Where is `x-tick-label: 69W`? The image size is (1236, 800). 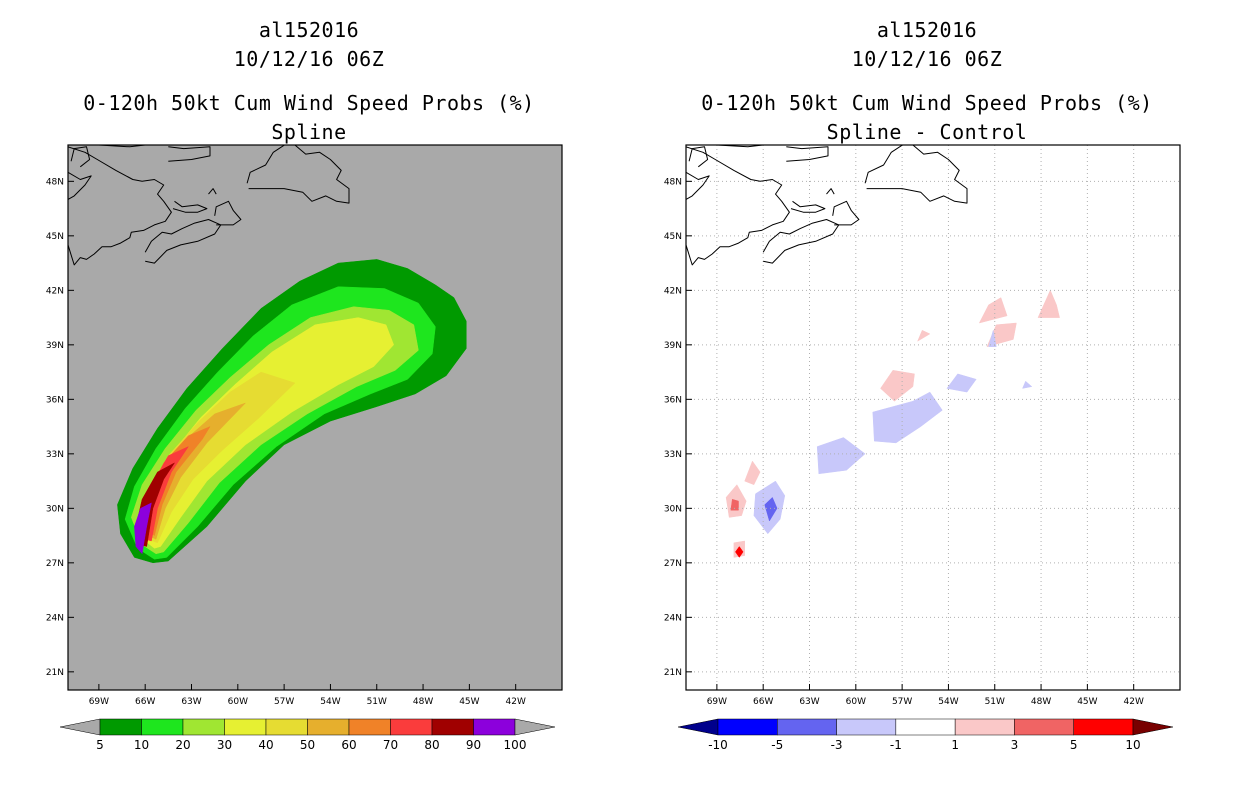
x-tick-label: 69W is located at coordinates (99, 702).